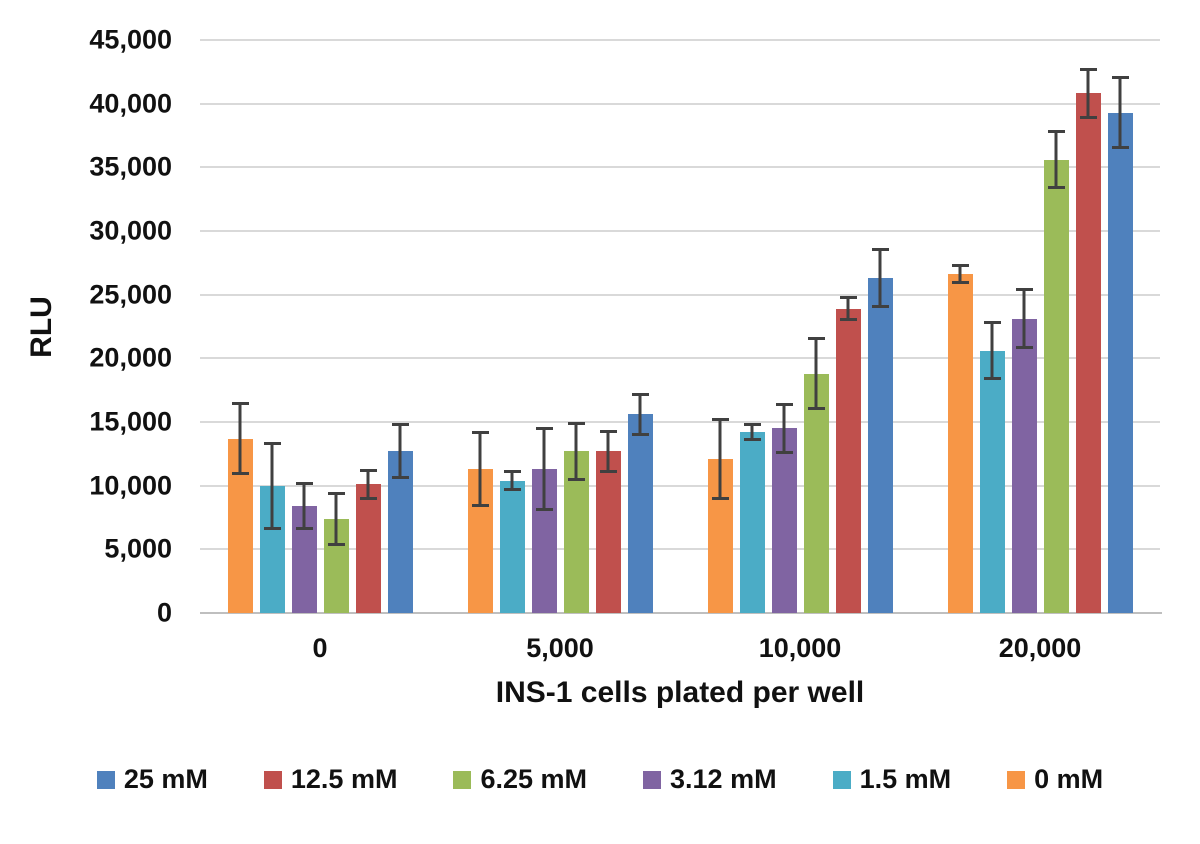 The height and width of the screenshot is (844, 1200). What do you see at coordinates (681, 613) in the screenshot?
I see `x-axis-line` at bounding box center [681, 613].